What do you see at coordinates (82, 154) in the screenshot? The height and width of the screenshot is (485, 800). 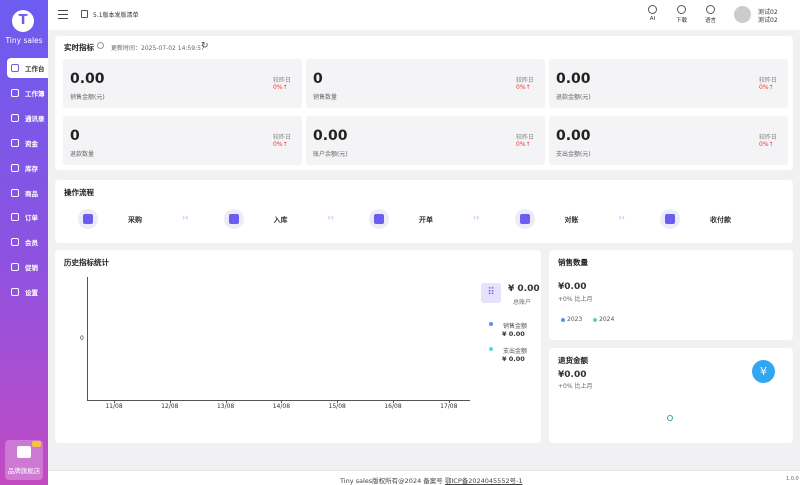 I see `metric-label: 退款数量` at bounding box center [82, 154].